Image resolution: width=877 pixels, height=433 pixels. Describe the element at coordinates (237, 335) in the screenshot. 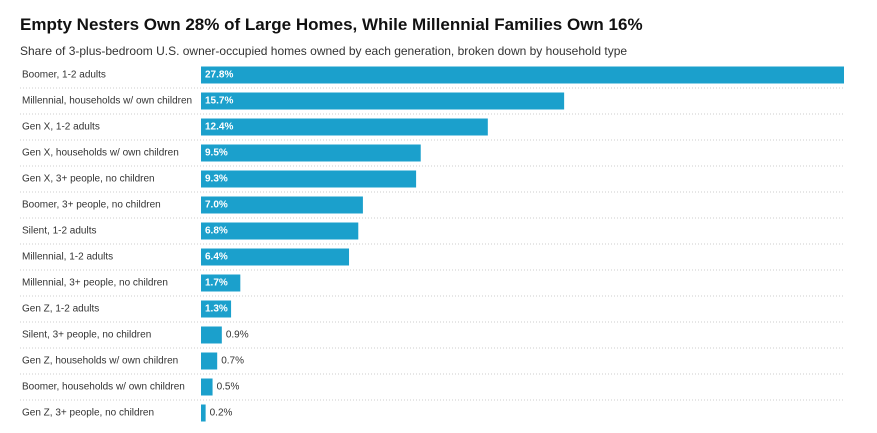

I see `value-label: 0.9%` at that location.